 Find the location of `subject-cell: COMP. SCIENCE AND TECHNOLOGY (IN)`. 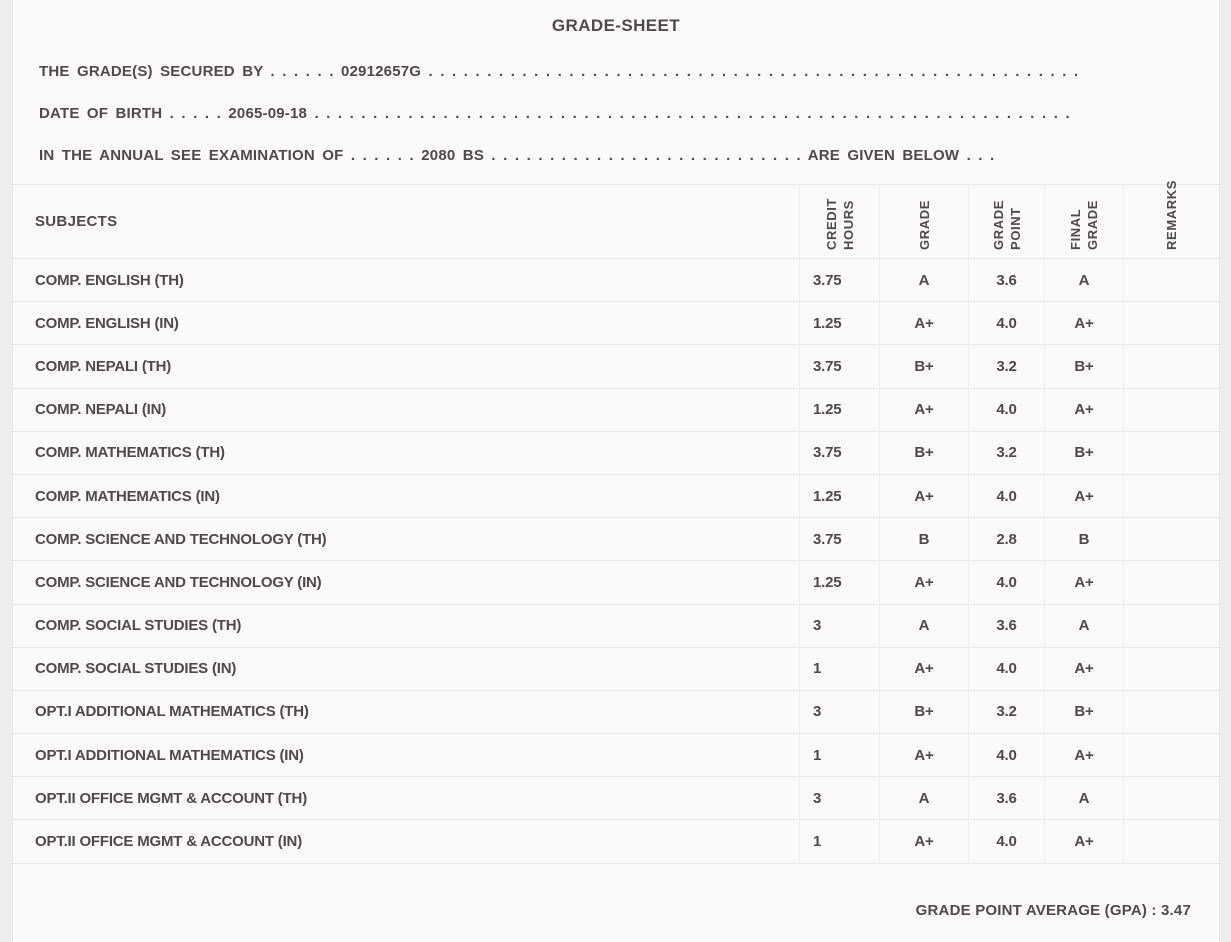

subject-cell: COMP. SCIENCE AND TECHNOLOGY (IN) is located at coordinates (406, 582).